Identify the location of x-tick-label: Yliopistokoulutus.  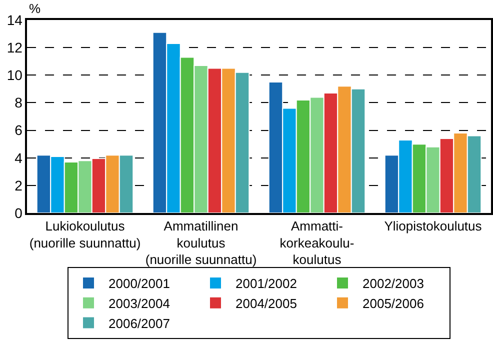
(433, 226).